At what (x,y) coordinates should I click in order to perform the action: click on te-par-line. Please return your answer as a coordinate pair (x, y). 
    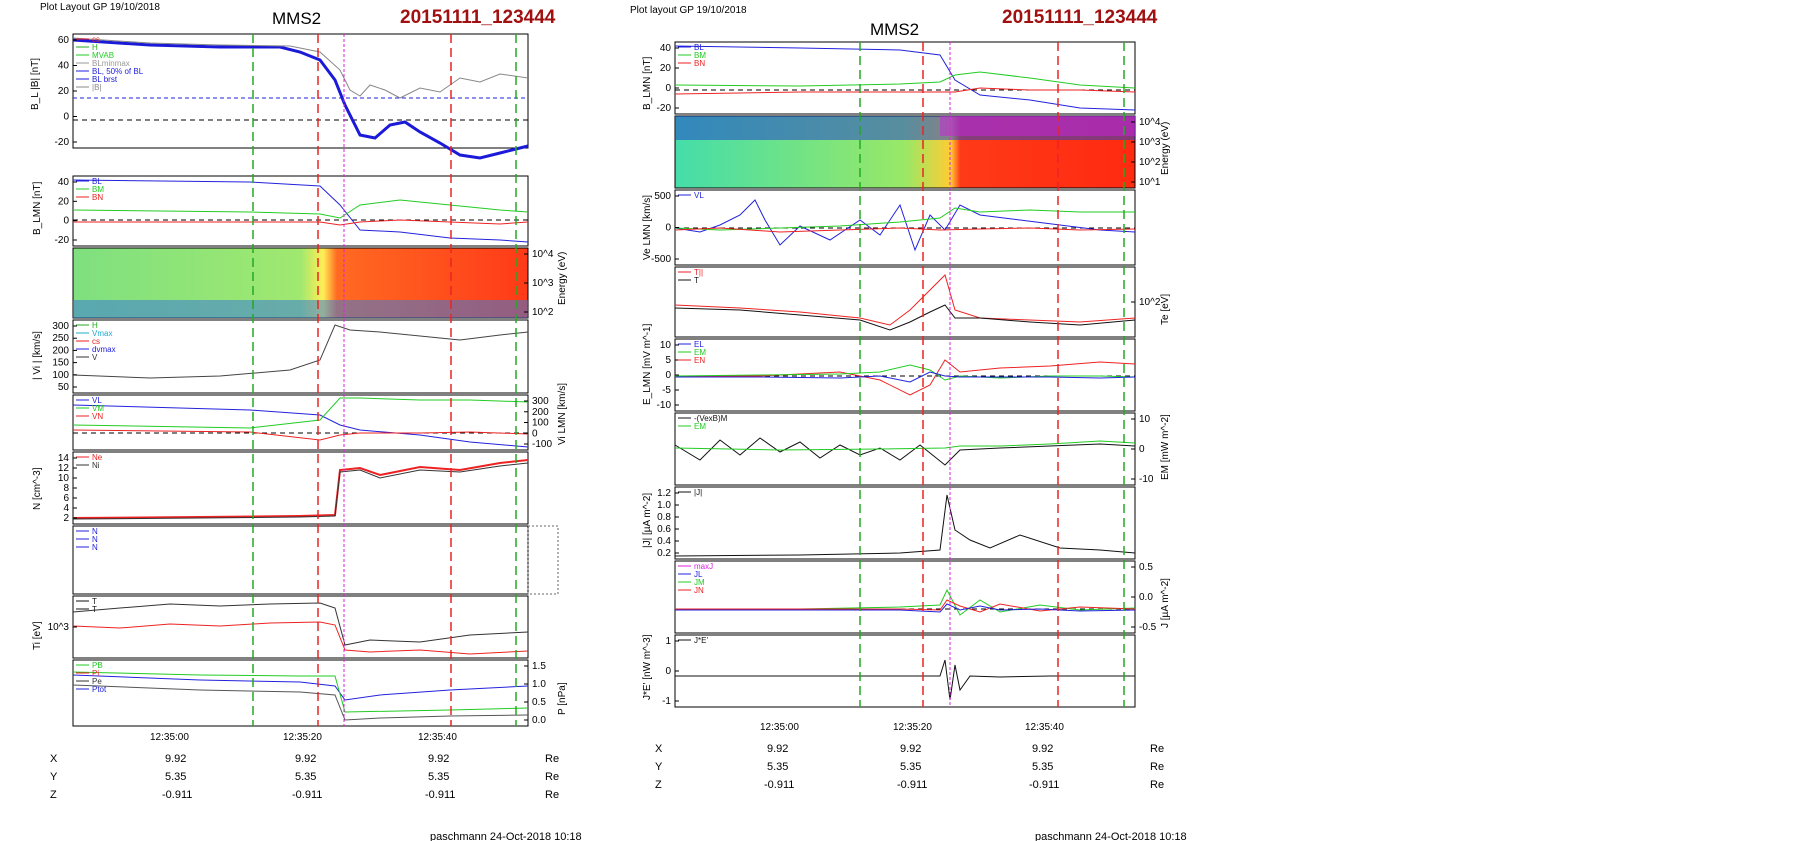
    Looking at the image, I should click on (905, 300).